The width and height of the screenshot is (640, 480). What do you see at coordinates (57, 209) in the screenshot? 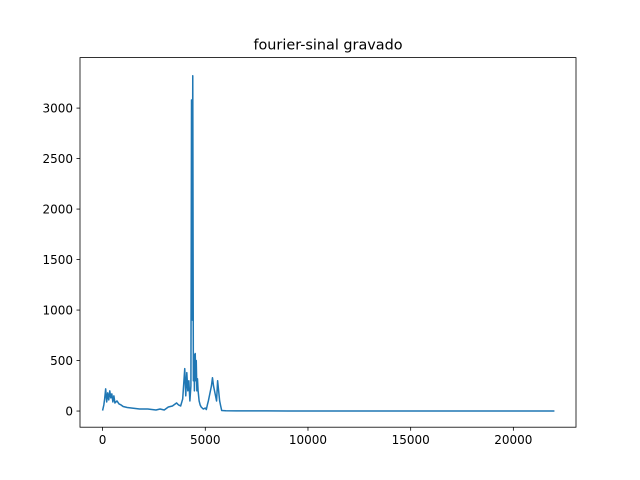
I see `y-tick-label: 2000` at bounding box center [57, 209].